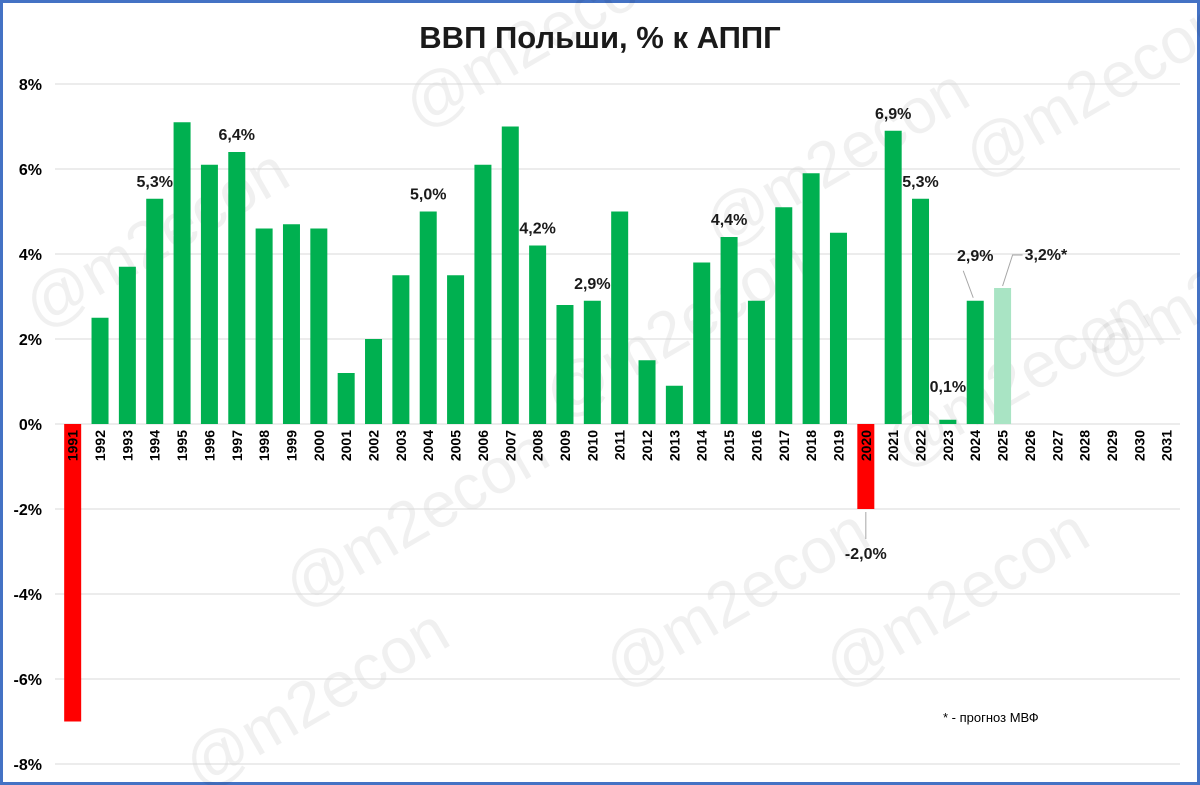  What do you see at coordinates (647, 445) in the screenshot?
I see `x-tick-label: 2012` at bounding box center [647, 445].